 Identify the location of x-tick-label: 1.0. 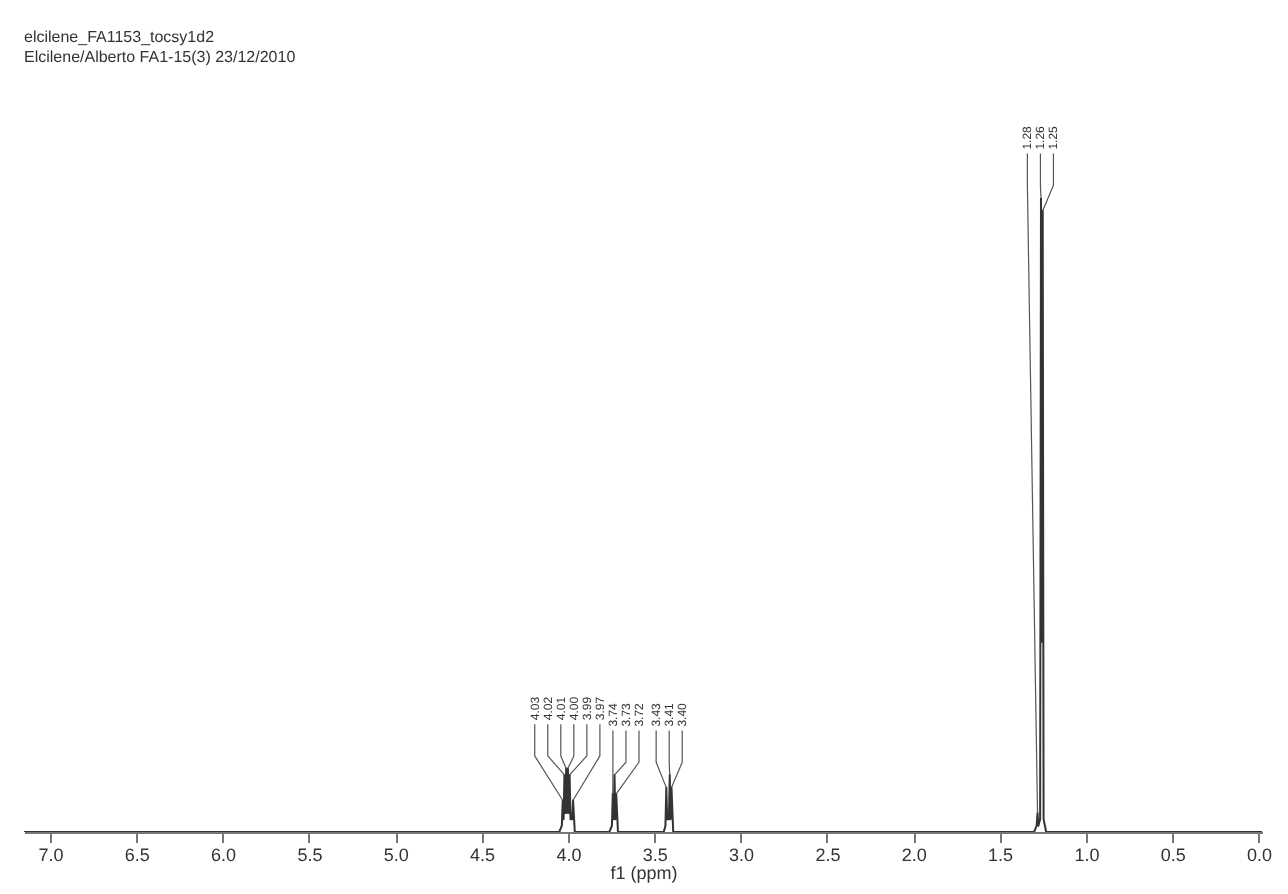
(1087, 855).